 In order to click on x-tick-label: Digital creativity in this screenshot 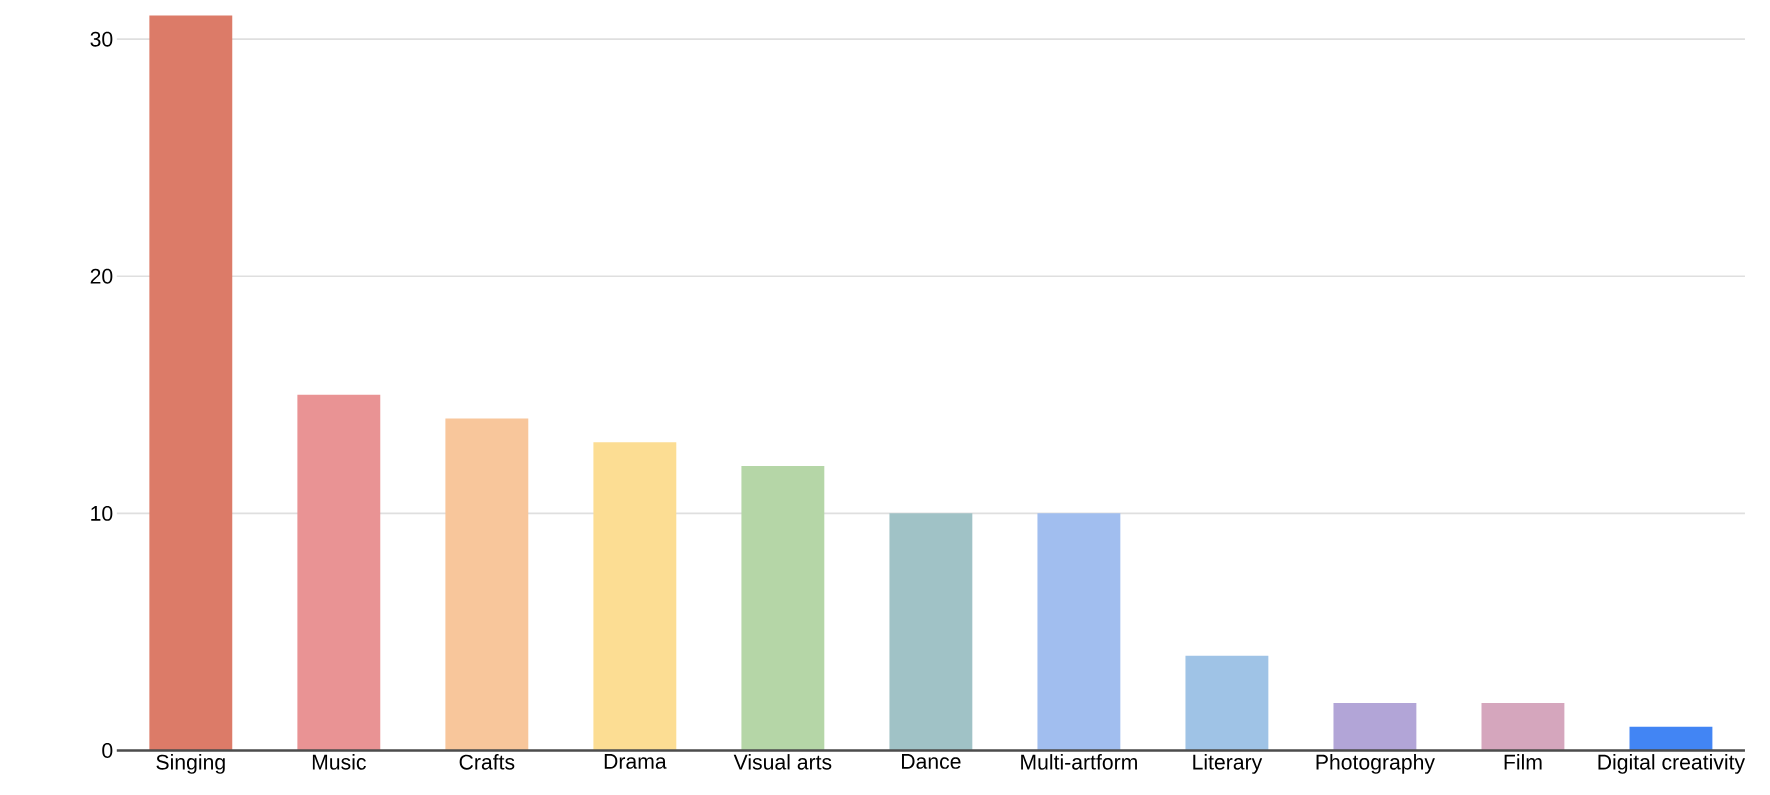, I will do `click(1672, 764)`.